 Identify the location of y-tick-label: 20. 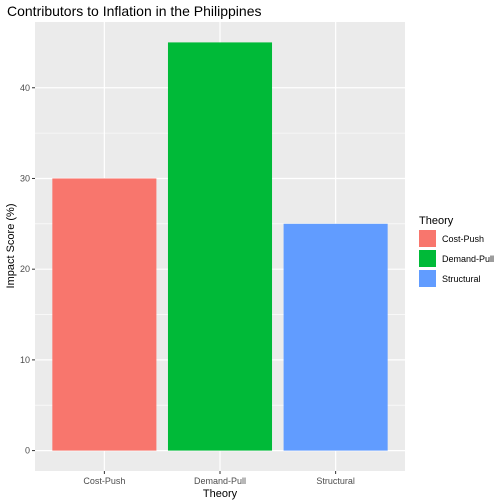
(25, 269).